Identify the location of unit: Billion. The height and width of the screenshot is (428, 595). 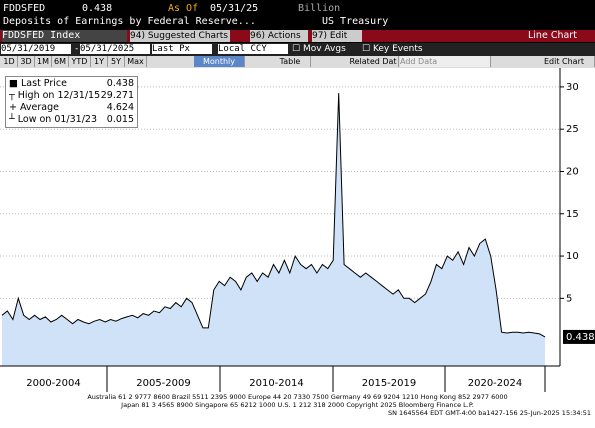
(319, 8).